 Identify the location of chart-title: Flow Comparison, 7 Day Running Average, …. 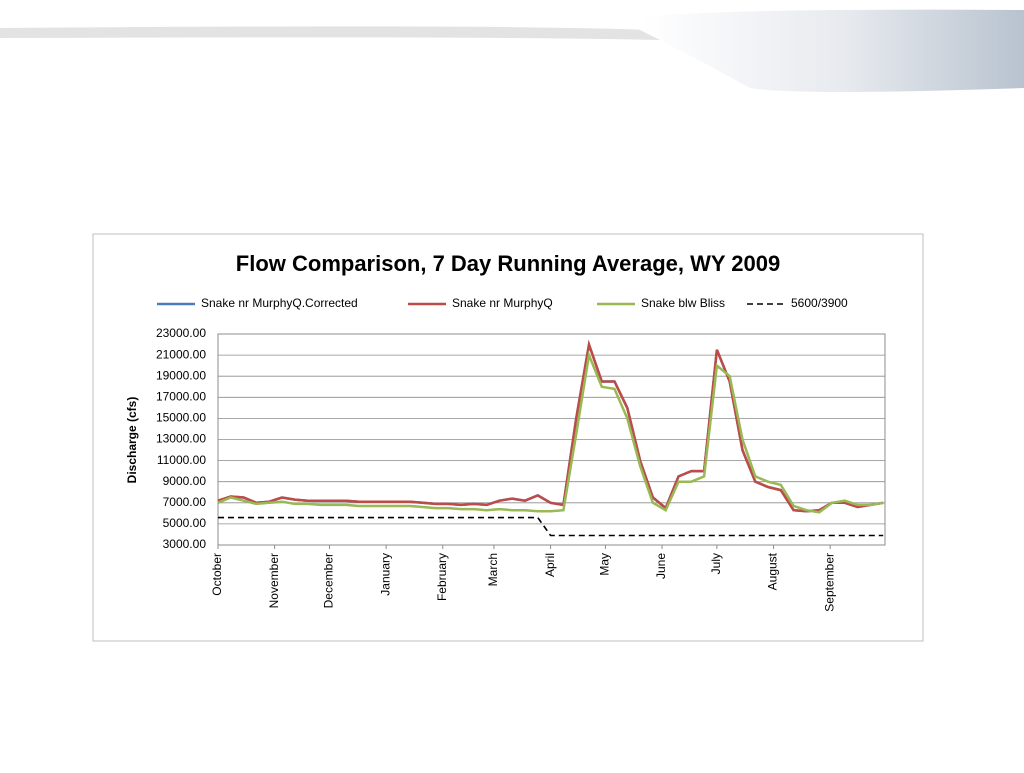
(508, 263).